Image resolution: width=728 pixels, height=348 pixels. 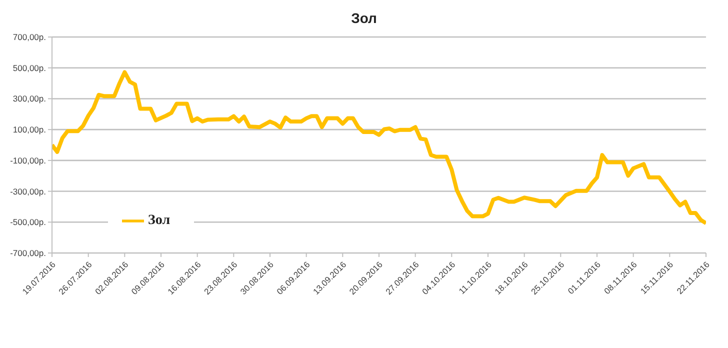 I want to click on y-tick-label: -100,00р., so click(x=28, y=160).